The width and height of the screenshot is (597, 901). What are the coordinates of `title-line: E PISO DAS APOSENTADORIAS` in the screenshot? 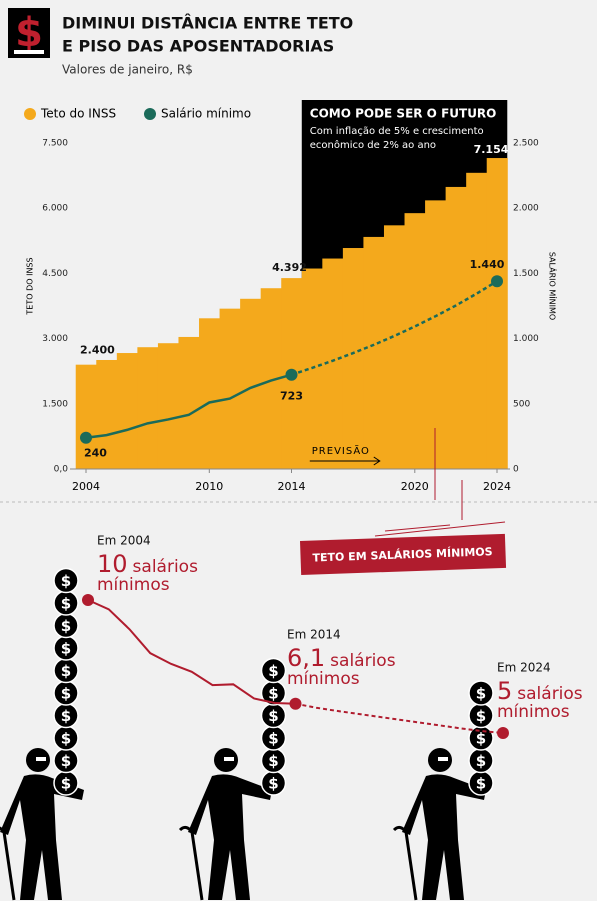 It's located at (198, 46).